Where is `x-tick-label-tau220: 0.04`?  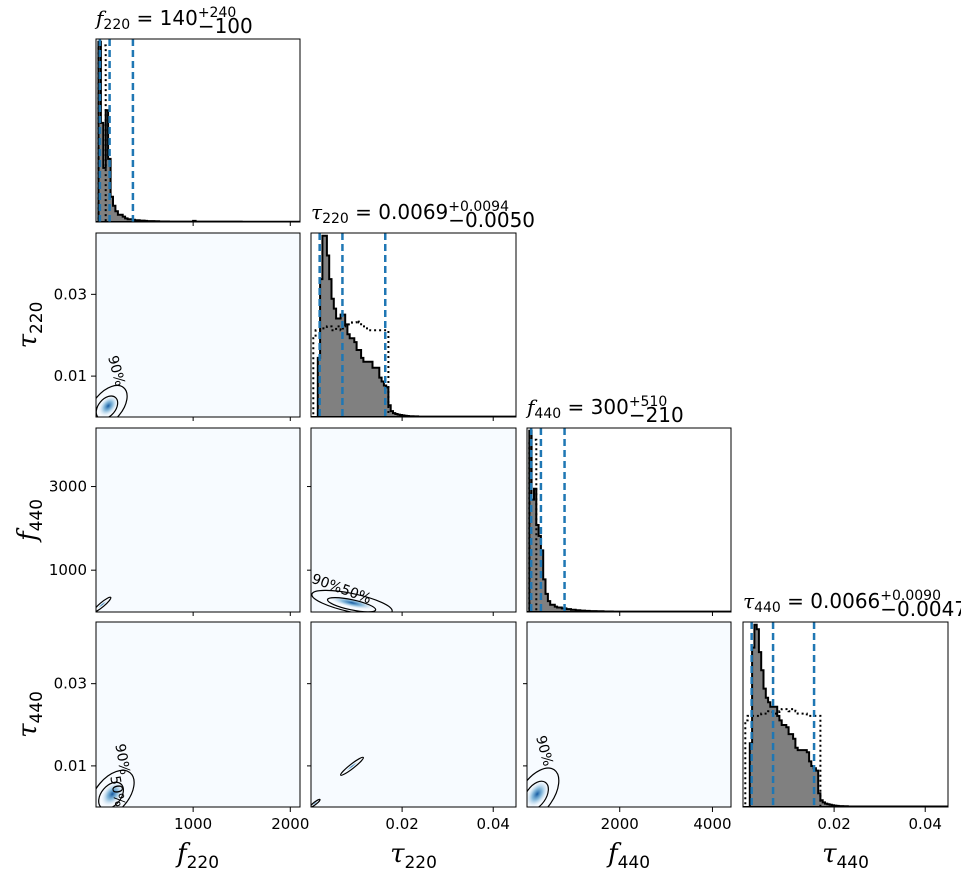
x-tick-label-tau220: 0.04 is located at coordinates (493, 824).